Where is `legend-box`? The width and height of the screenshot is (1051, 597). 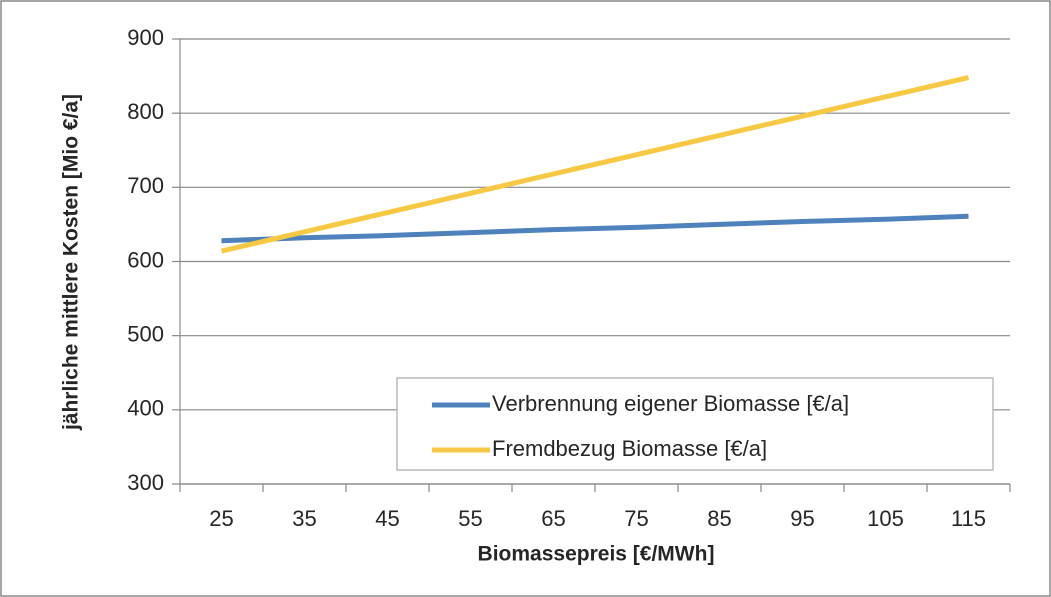 legend-box is located at coordinates (695, 424).